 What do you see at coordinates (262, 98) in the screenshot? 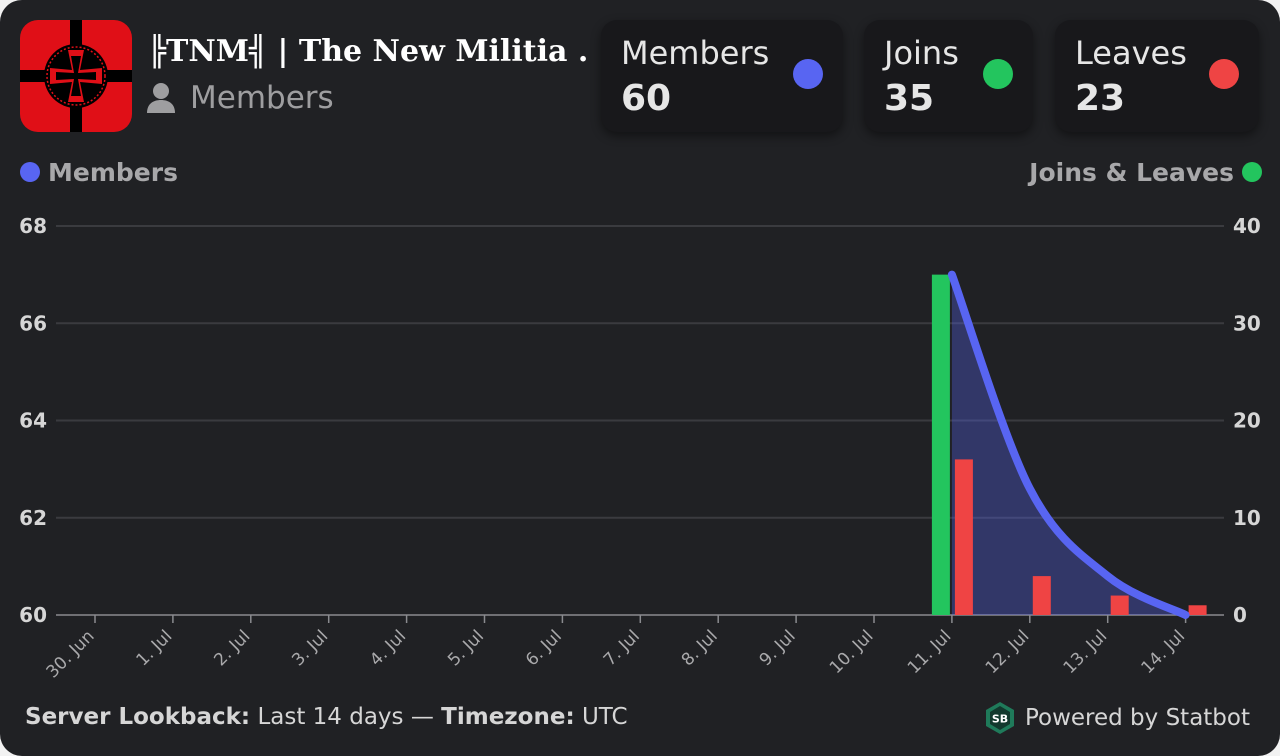
I see `subtitle-label: Members` at bounding box center [262, 98].